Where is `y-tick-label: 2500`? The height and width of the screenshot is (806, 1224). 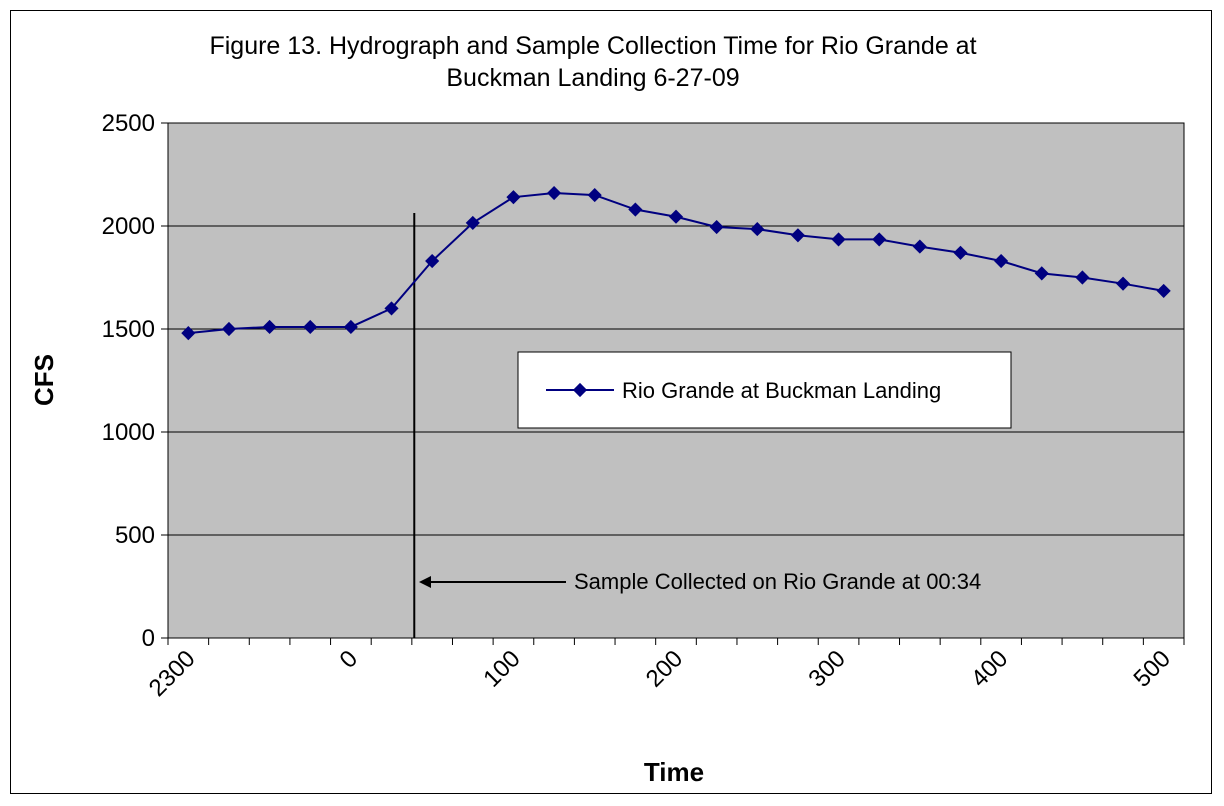 y-tick-label: 2500 is located at coordinates (128, 123).